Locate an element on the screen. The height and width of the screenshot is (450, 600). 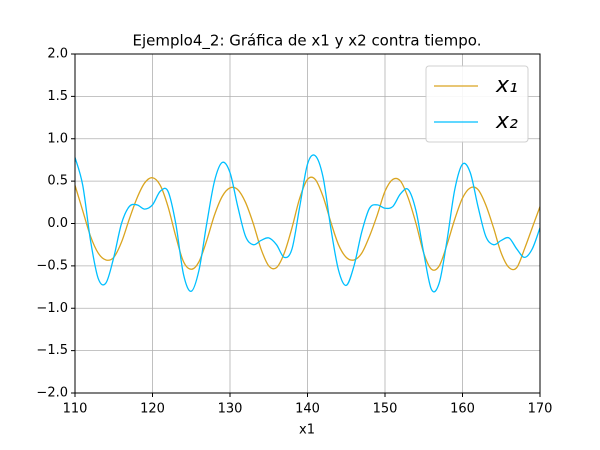
x-axis-label: x1 is located at coordinates (307, 430).